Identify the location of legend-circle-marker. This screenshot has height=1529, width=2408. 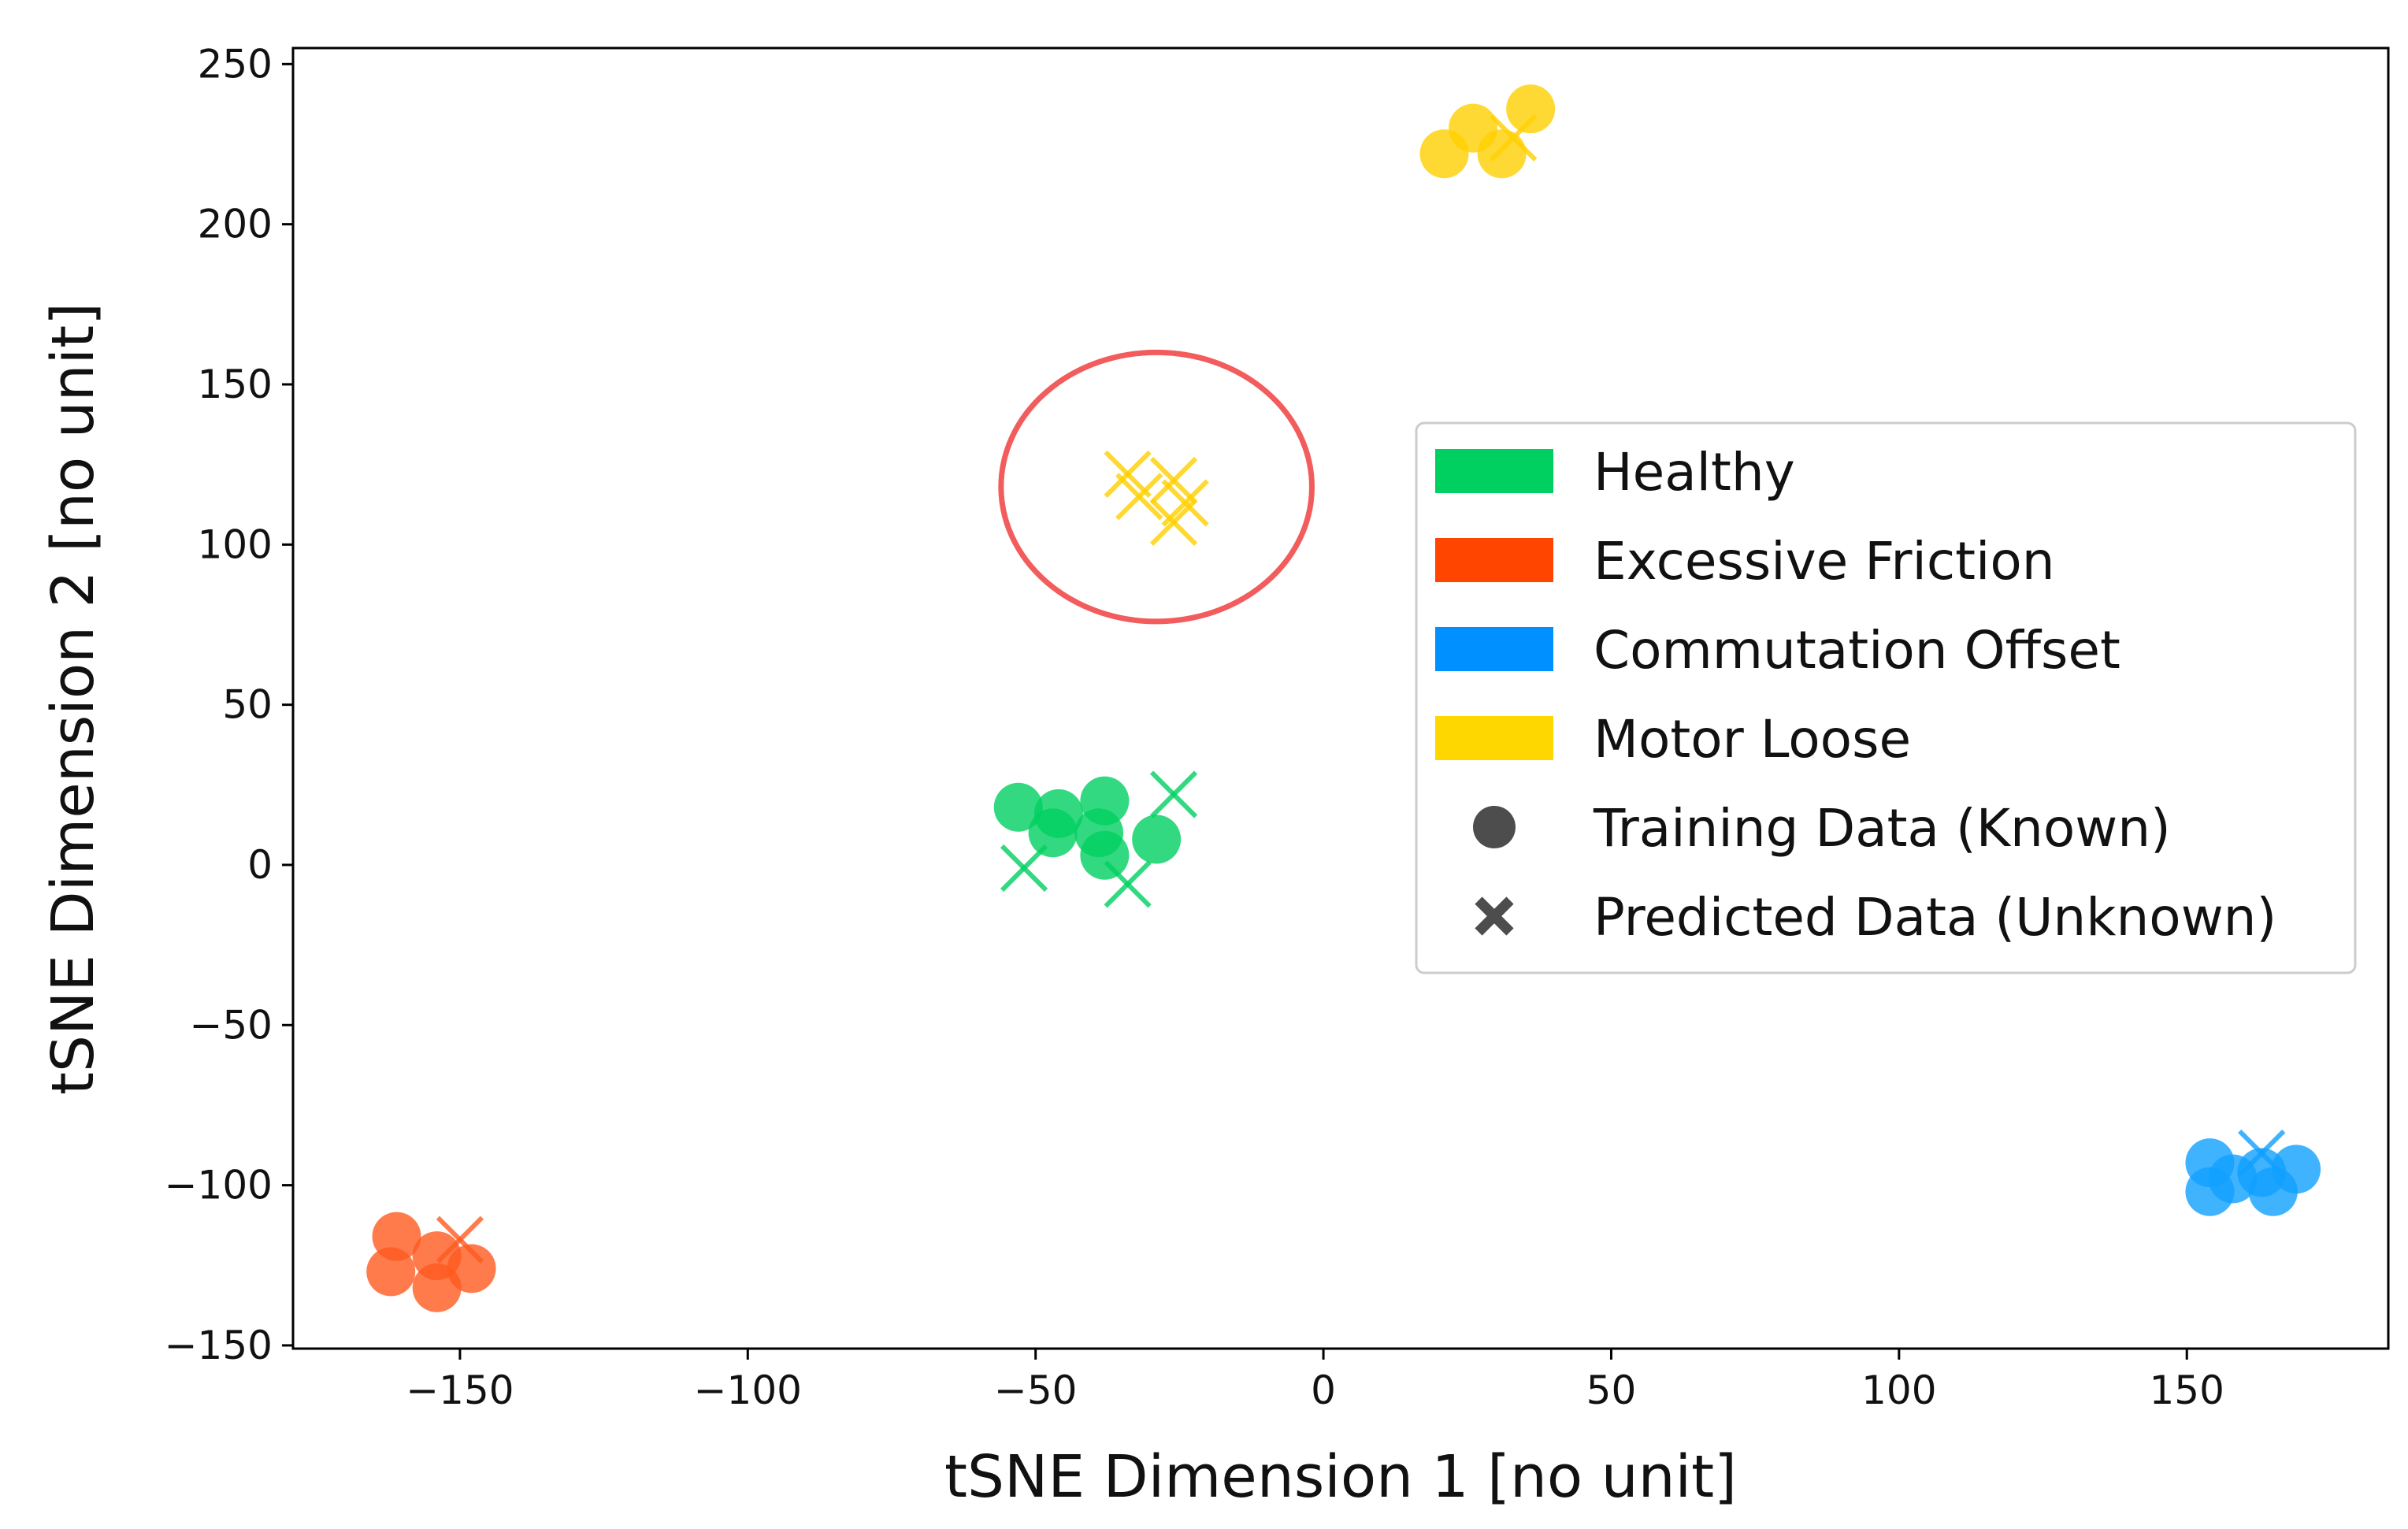
(1494, 827).